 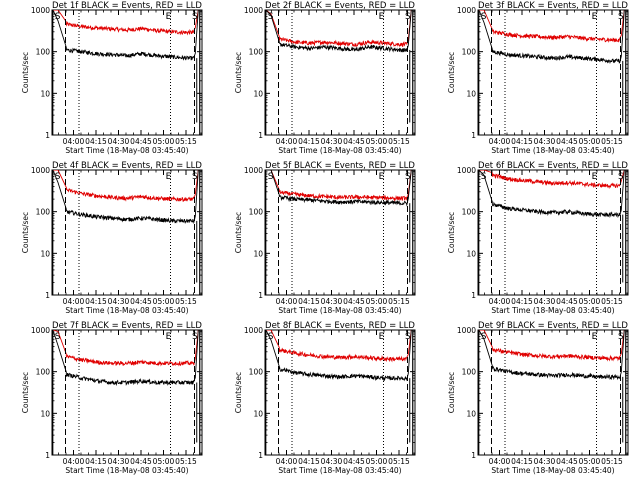 I want to click on panel-title: Det 1f BLACK = Events, RED = LLD, so click(x=127, y=6).